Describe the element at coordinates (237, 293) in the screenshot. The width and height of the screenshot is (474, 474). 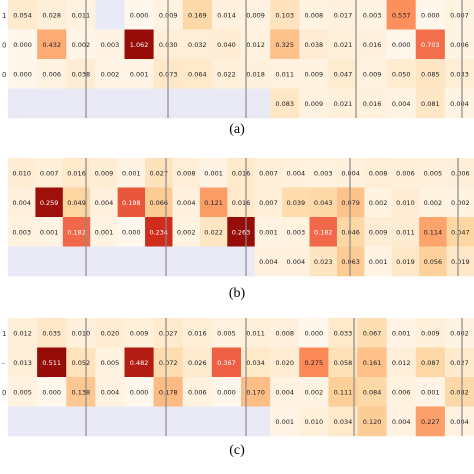
I see `caption-b: (b)` at that location.